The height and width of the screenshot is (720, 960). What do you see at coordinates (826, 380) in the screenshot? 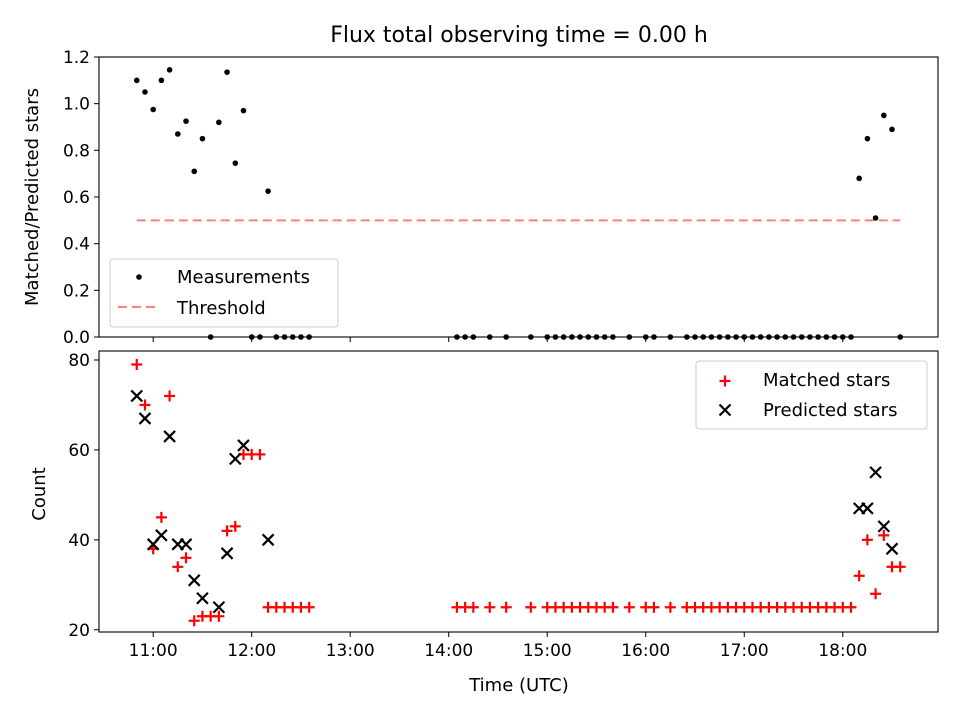
I see `legend-label-matched: Matched stars` at bounding box center [826, 380].